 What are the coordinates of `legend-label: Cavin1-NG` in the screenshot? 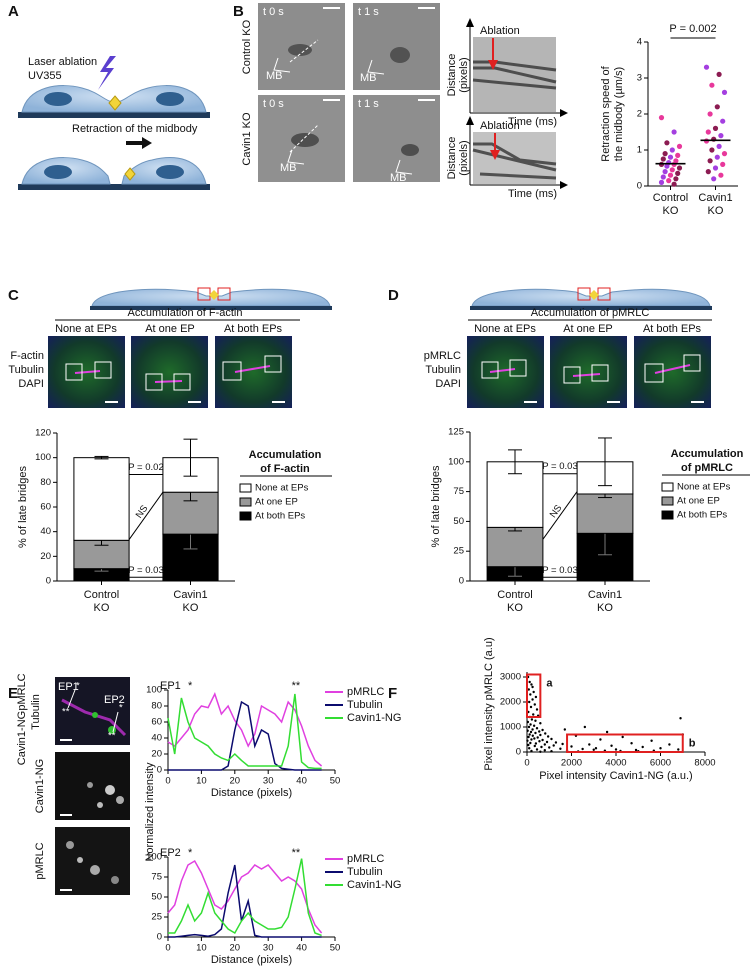 It's located at (374, 885).